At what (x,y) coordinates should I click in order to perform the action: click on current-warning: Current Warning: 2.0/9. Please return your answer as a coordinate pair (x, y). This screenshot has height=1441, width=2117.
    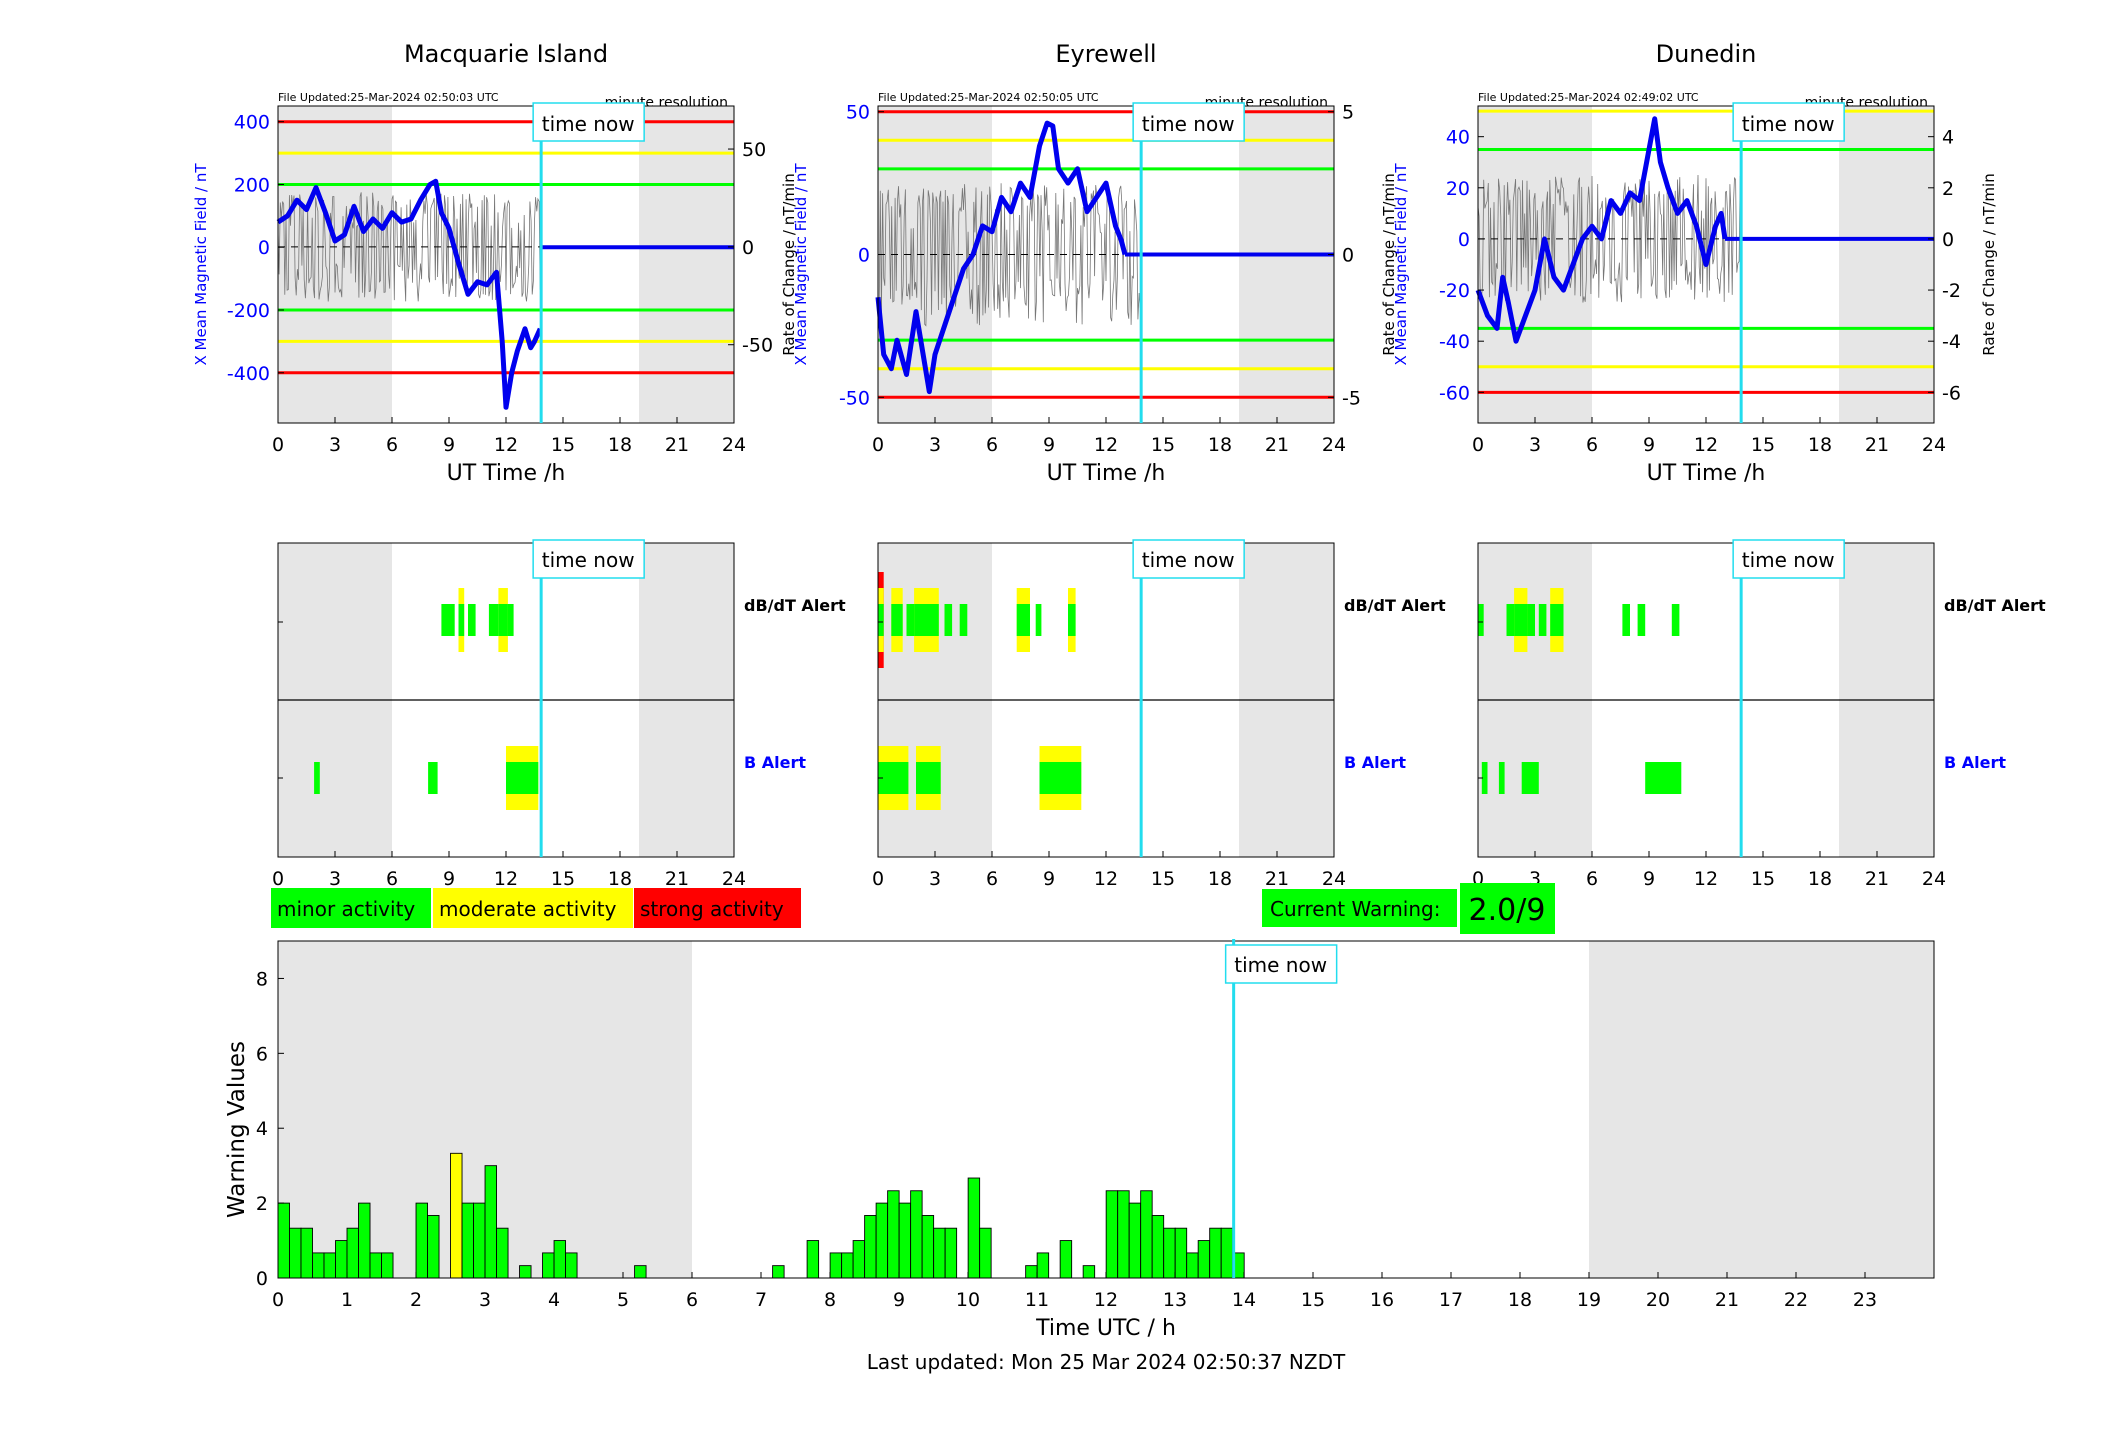
    Looking at the image, I should click on (1408, 908).